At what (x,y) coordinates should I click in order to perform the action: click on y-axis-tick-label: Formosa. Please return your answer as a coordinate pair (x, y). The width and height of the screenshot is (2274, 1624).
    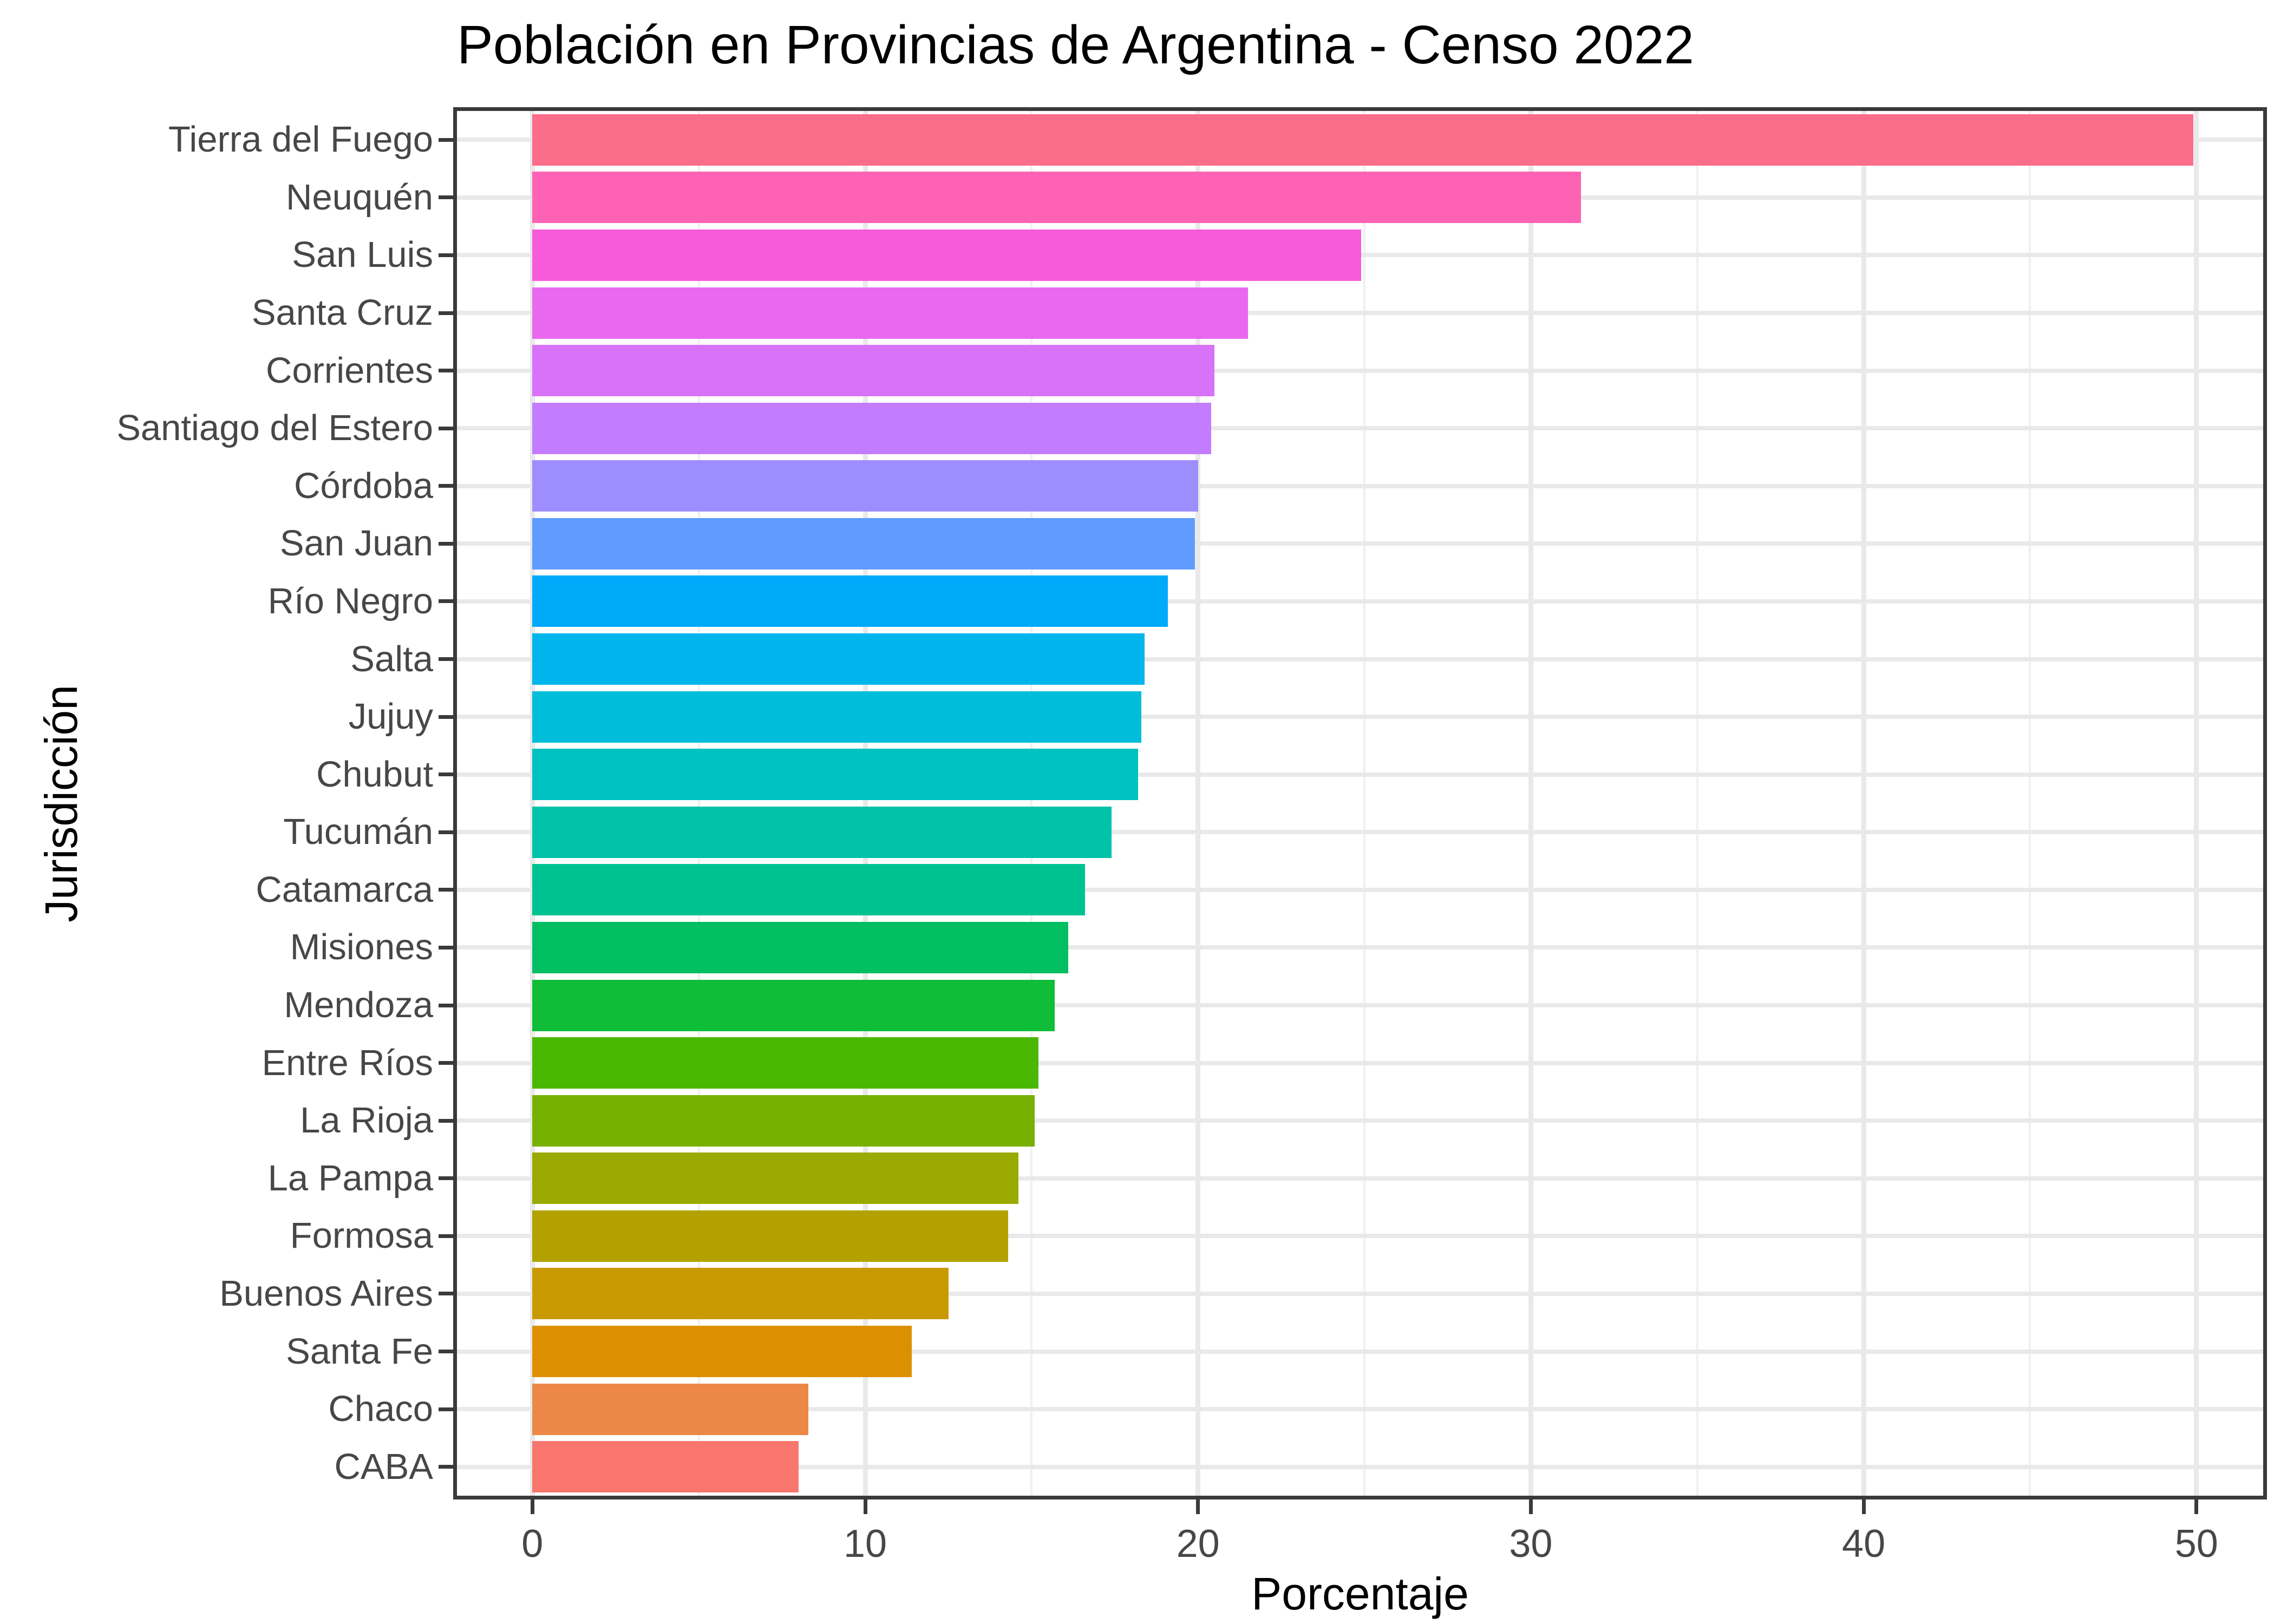
    Looking at the image, I should click on (361, 1235).